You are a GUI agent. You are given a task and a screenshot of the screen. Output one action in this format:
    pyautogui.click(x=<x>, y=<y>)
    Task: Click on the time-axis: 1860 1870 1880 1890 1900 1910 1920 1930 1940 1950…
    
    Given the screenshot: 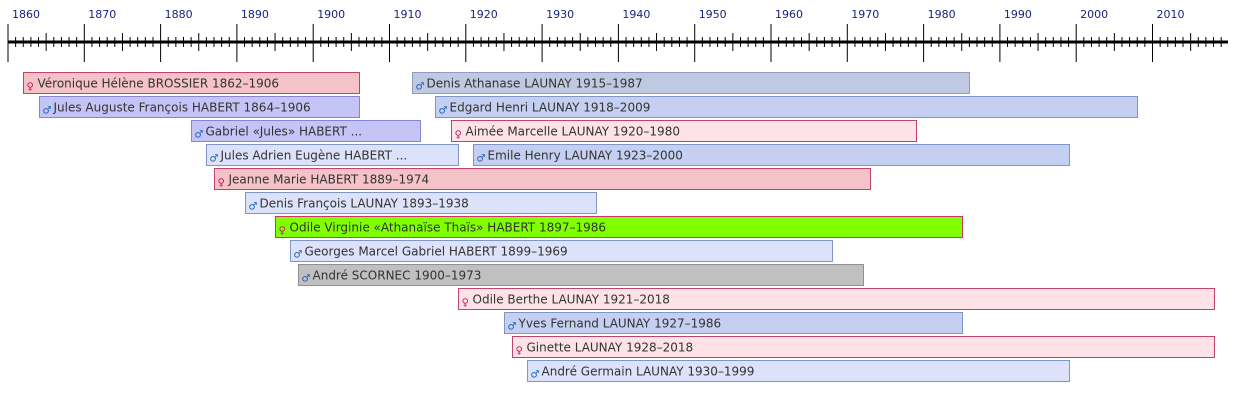 What is the action you would take?
    pyautogui.click(x=617, y=35)
    